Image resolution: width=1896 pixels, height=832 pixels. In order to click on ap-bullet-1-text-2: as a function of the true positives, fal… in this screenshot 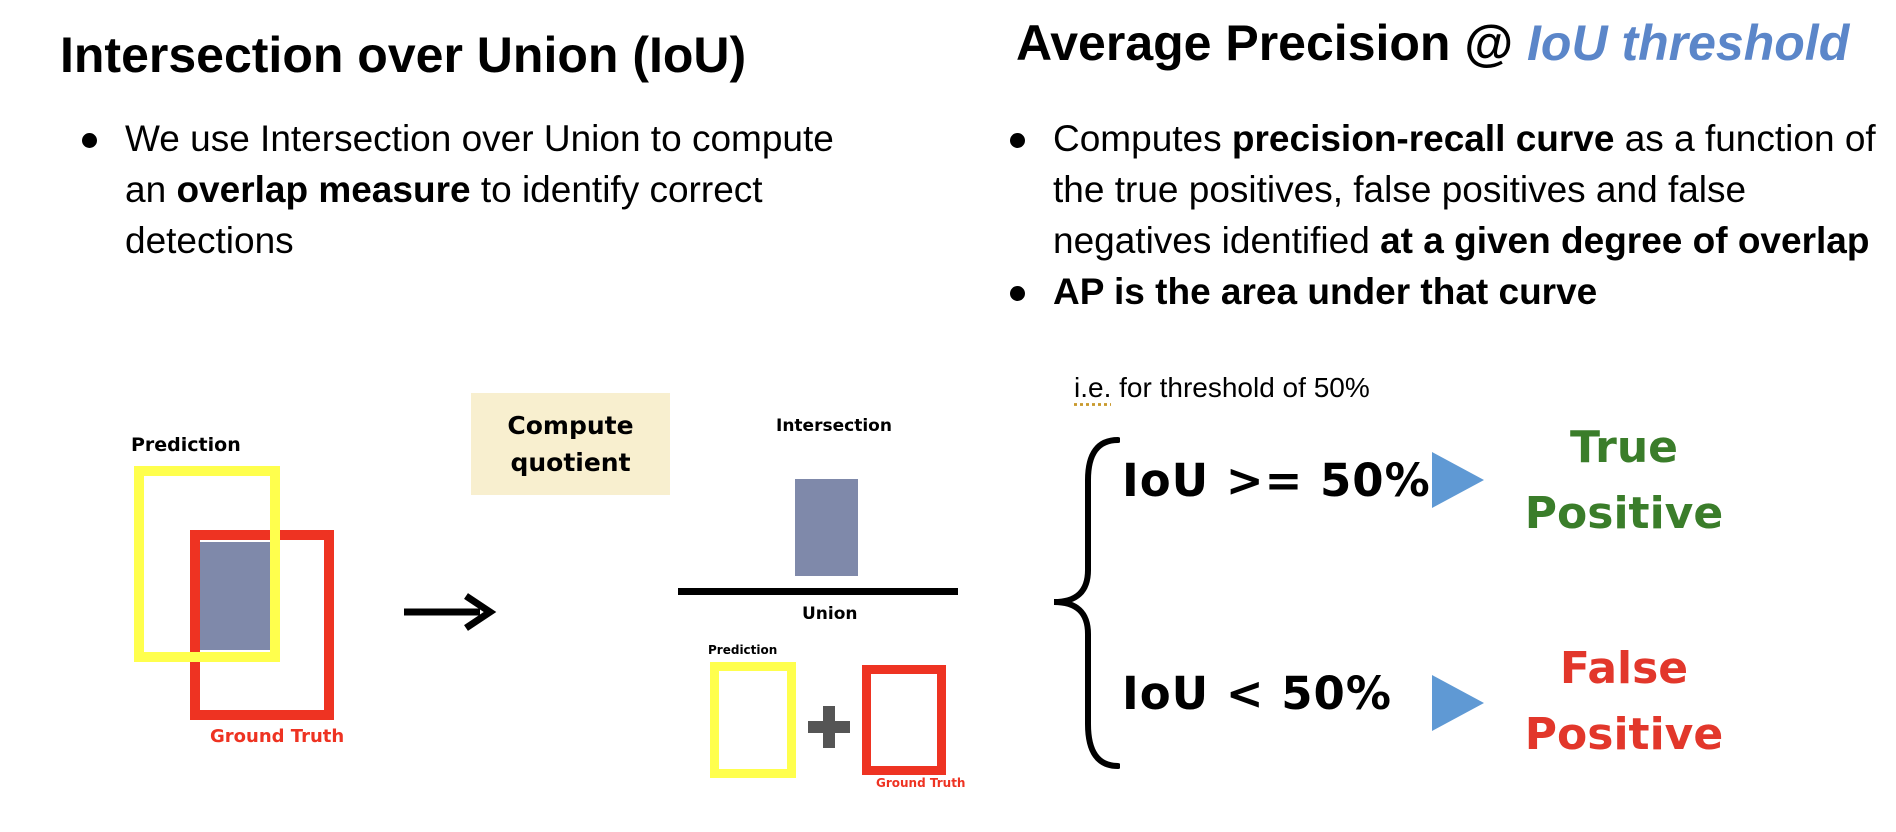, I will do `click(1464, 189)`.